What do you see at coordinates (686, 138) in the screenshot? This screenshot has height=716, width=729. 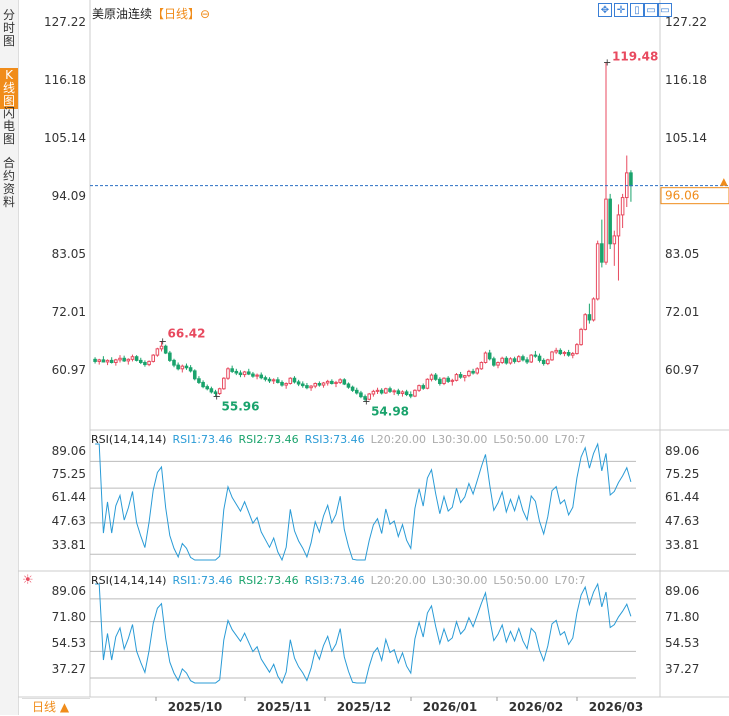 I see `y-tick-right: 105.14` at bounding box center [686, 138].